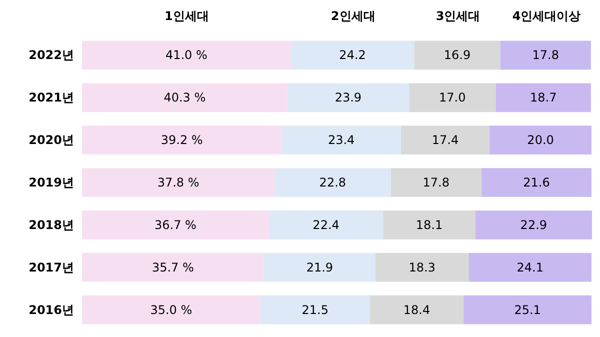  I want to click on data-label: 23.9, so click(348, 97).